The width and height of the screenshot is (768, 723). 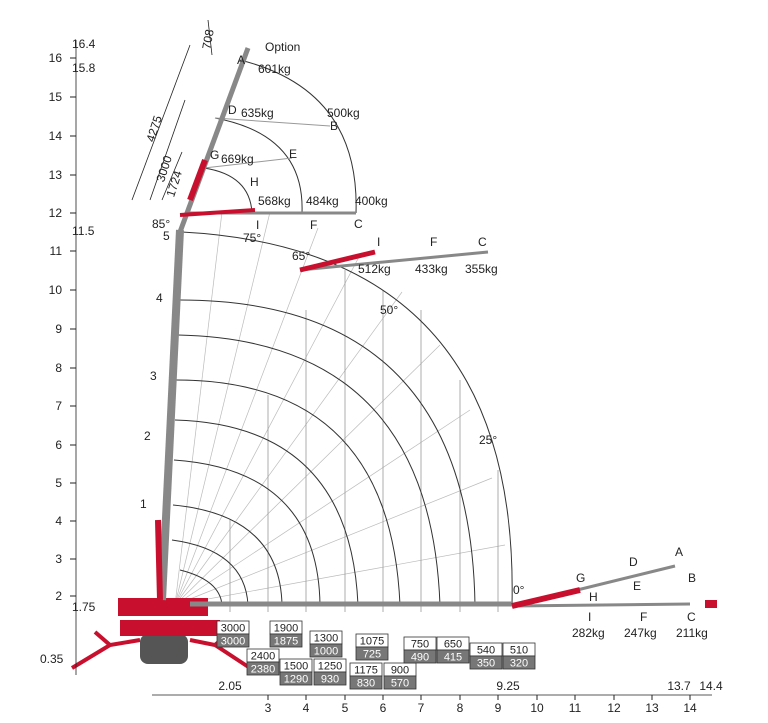 I want to click on fly-jib-mid-cap-2: 355kg, so click(x=481, y=269).